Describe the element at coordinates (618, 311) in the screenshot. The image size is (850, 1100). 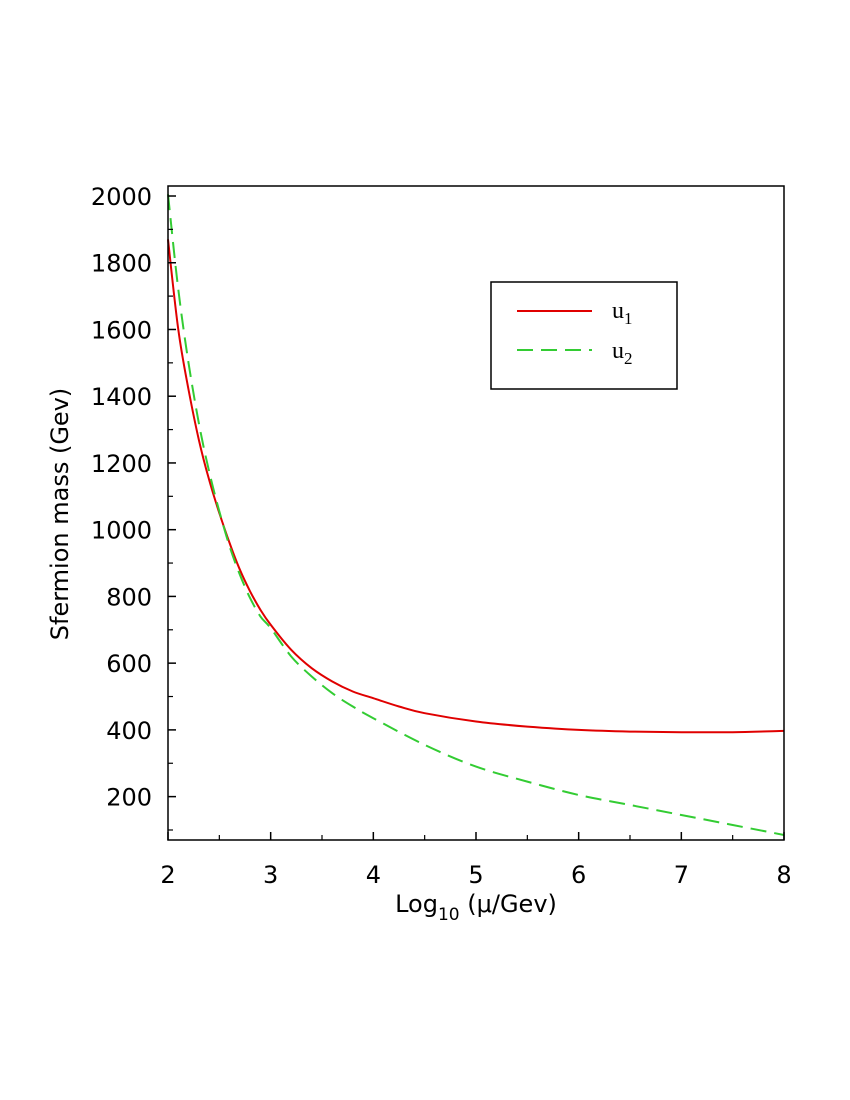
I see `legend-label-u1-main: u` at that location.